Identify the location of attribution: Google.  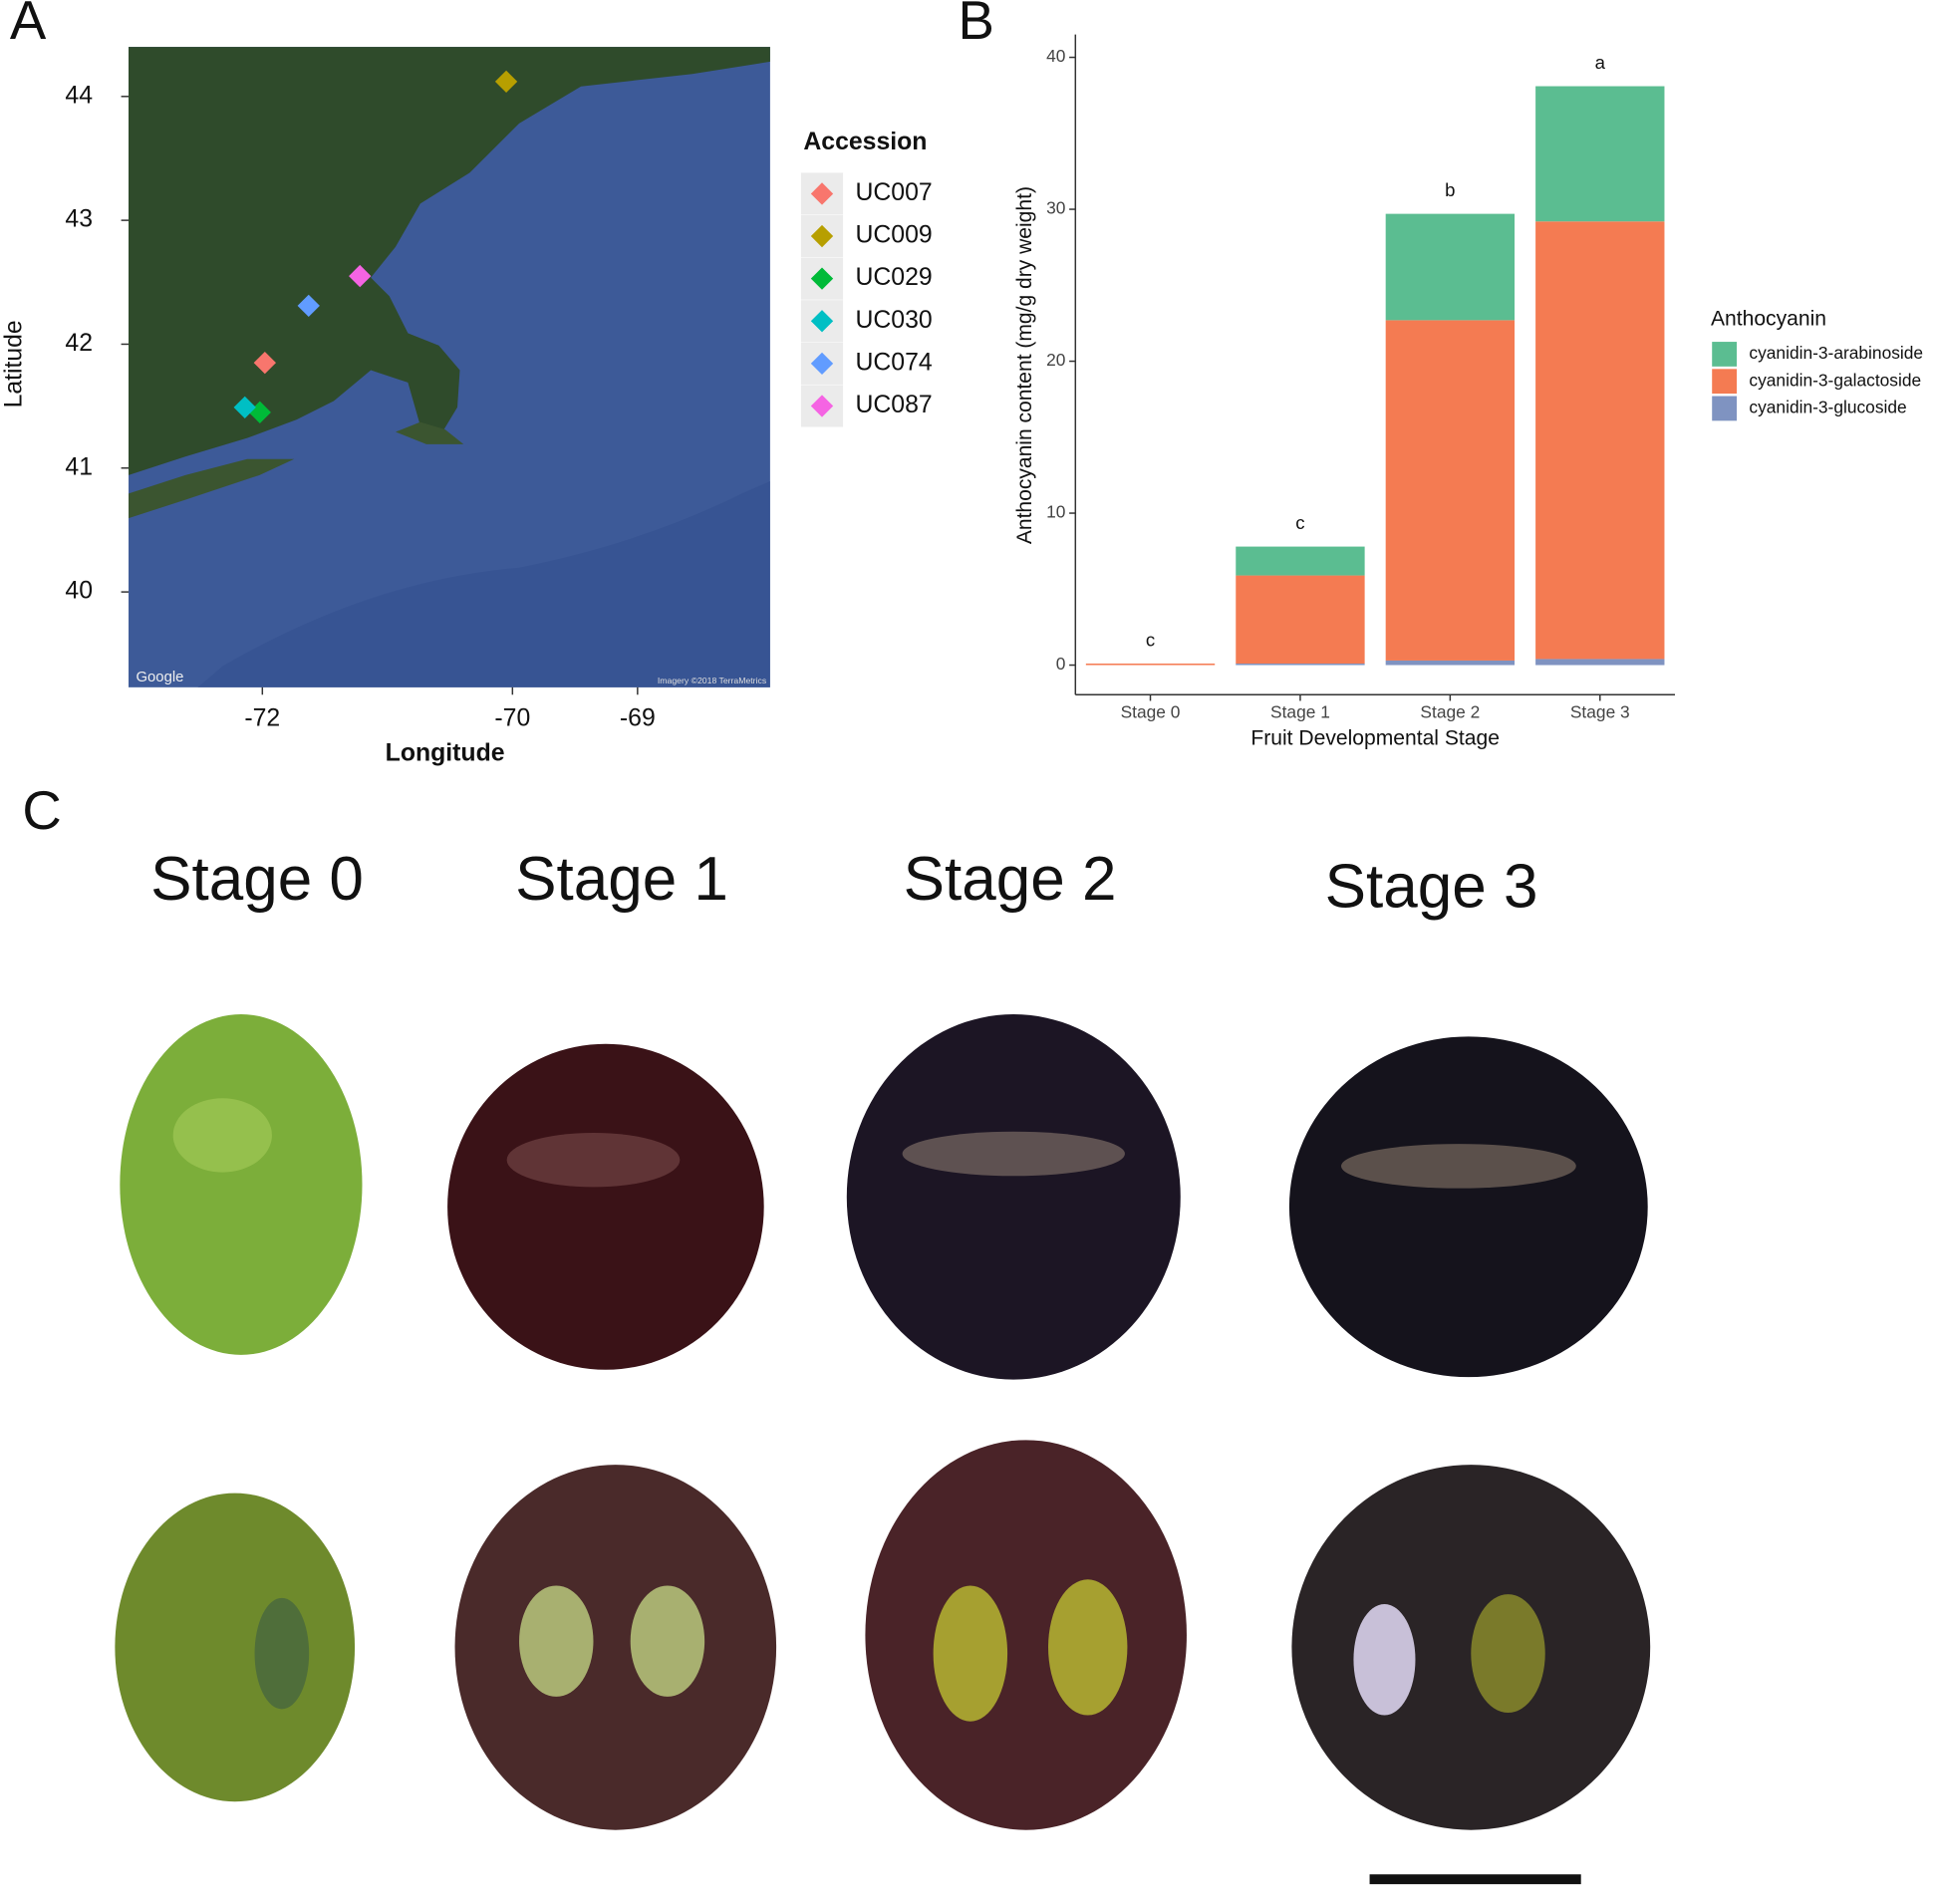
(159, 677).